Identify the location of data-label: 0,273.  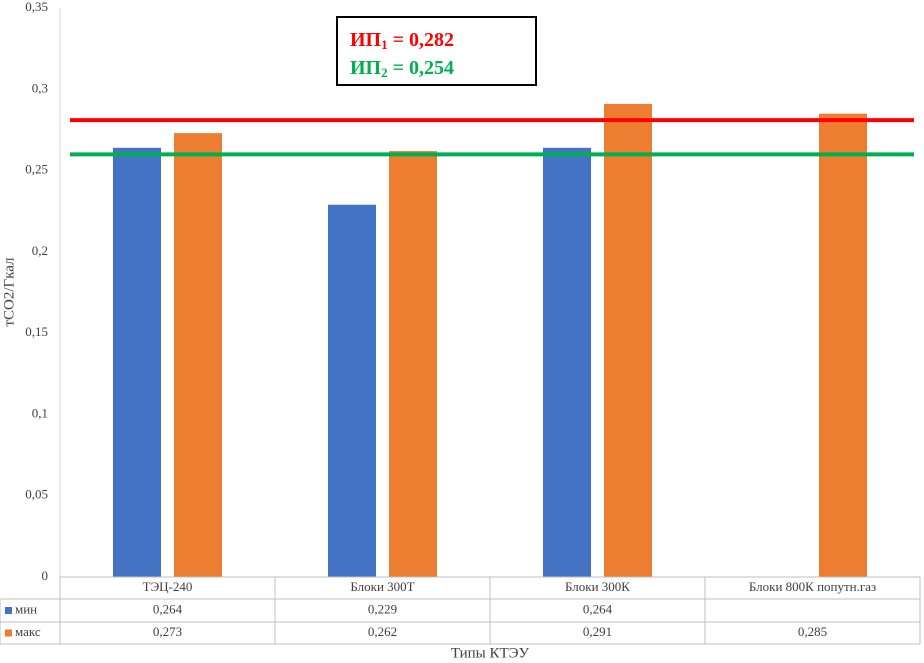
(167, 631).